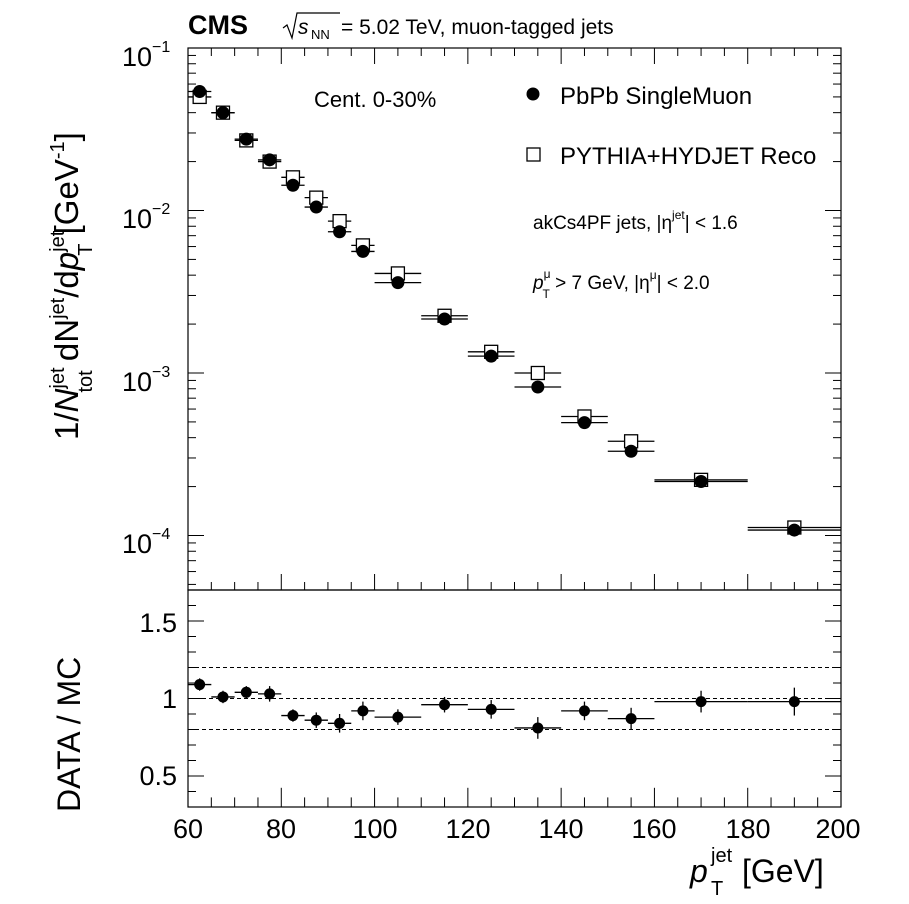  Describe the element at coordinates (161, 47) in the screenshot. I see `svg-text: −1` at that location.